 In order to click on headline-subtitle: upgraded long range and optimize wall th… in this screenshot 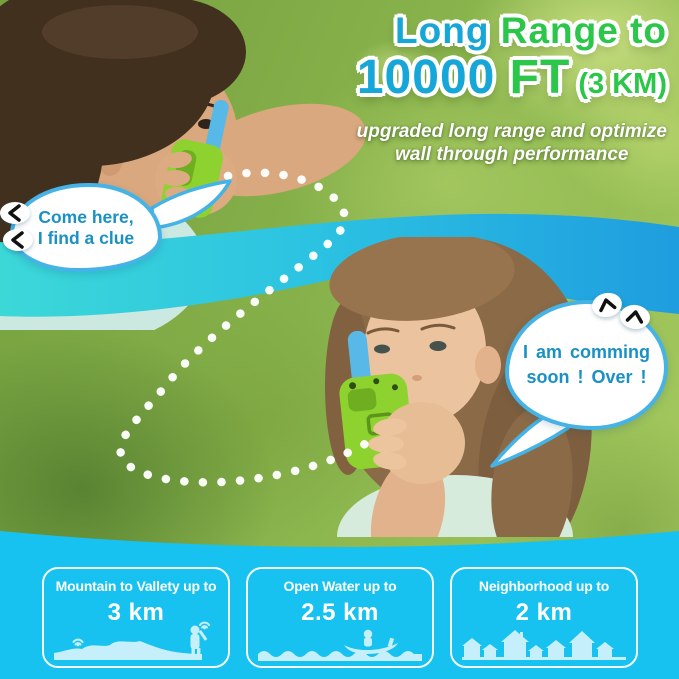, I will do `click(512, 143)`.